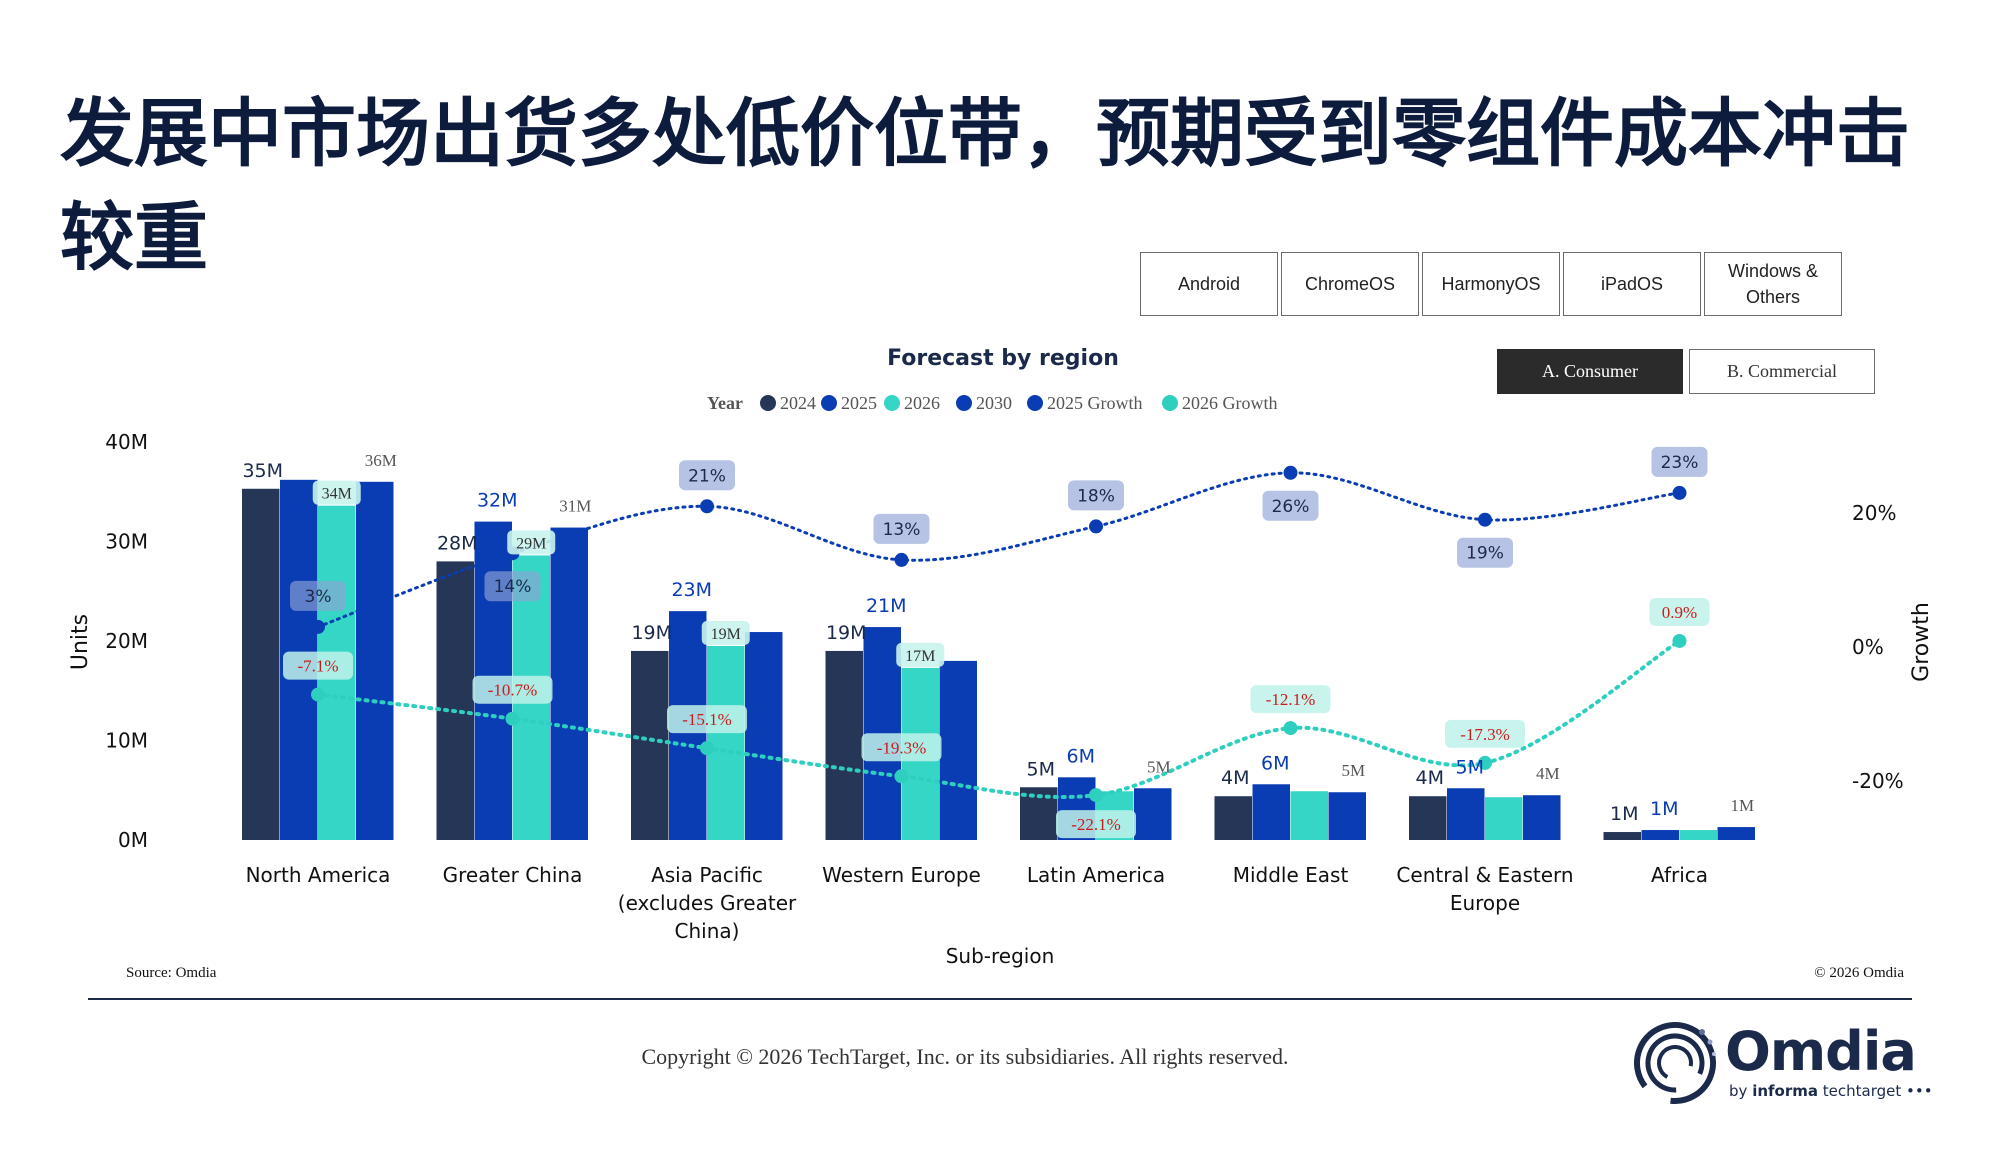 The image size is (1992, 1152). I want to click on growth-2026-label-6: -17.3%, so click(1485, 734).